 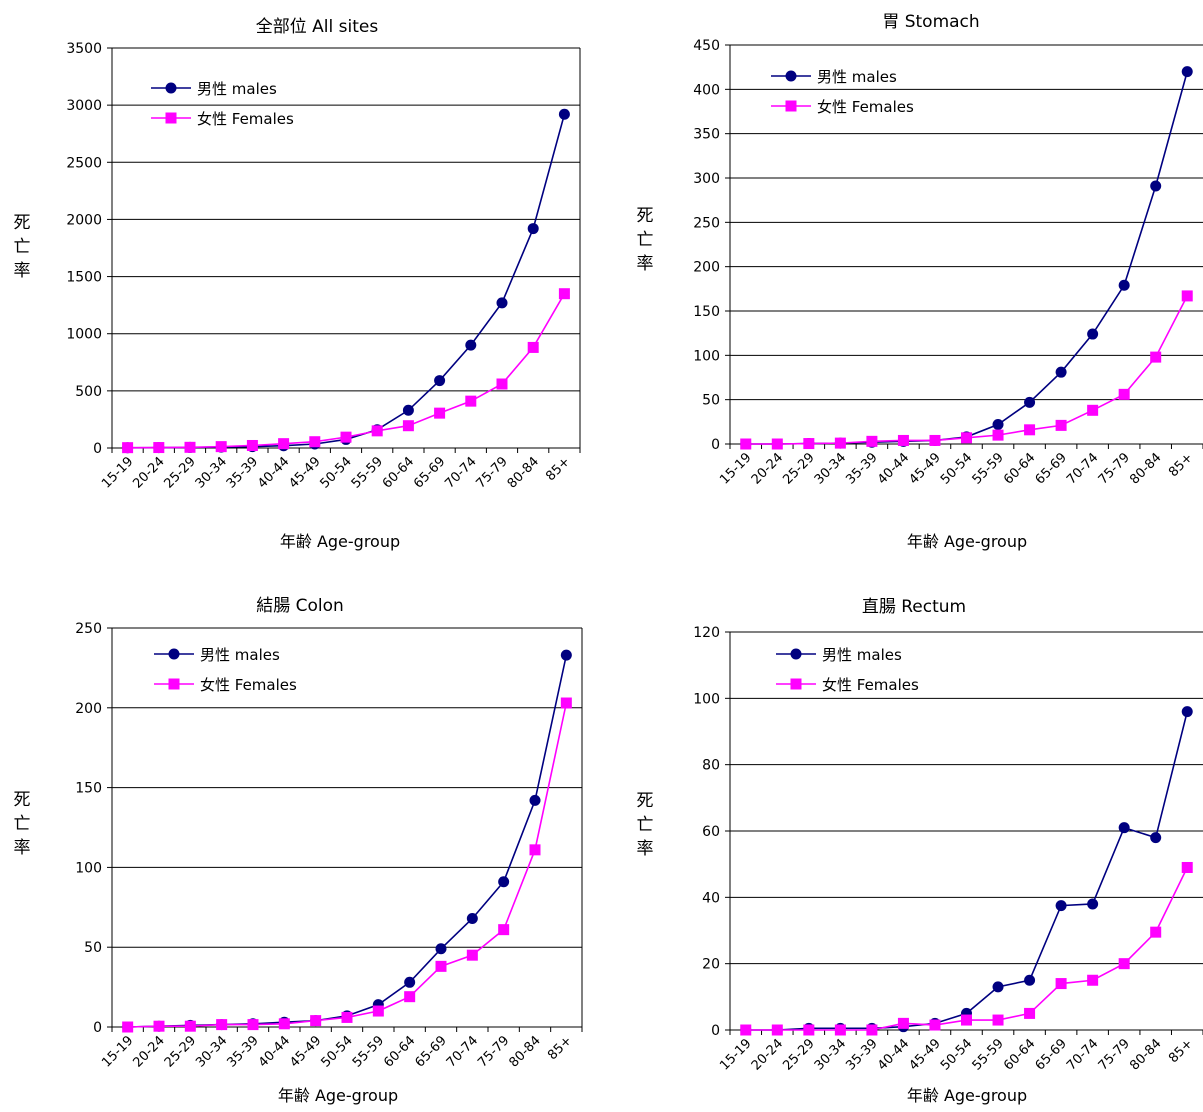 I want to click on y-tick-label: 500, so click(x=88, y=392).